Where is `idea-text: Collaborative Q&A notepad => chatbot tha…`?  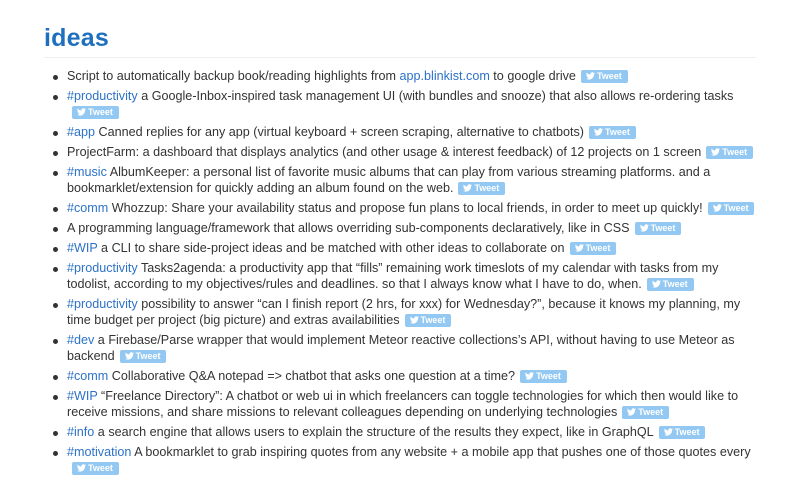 idea-text: Collaborative Q&A notepad => chatbot tha… is located at coordinates (312, 376).